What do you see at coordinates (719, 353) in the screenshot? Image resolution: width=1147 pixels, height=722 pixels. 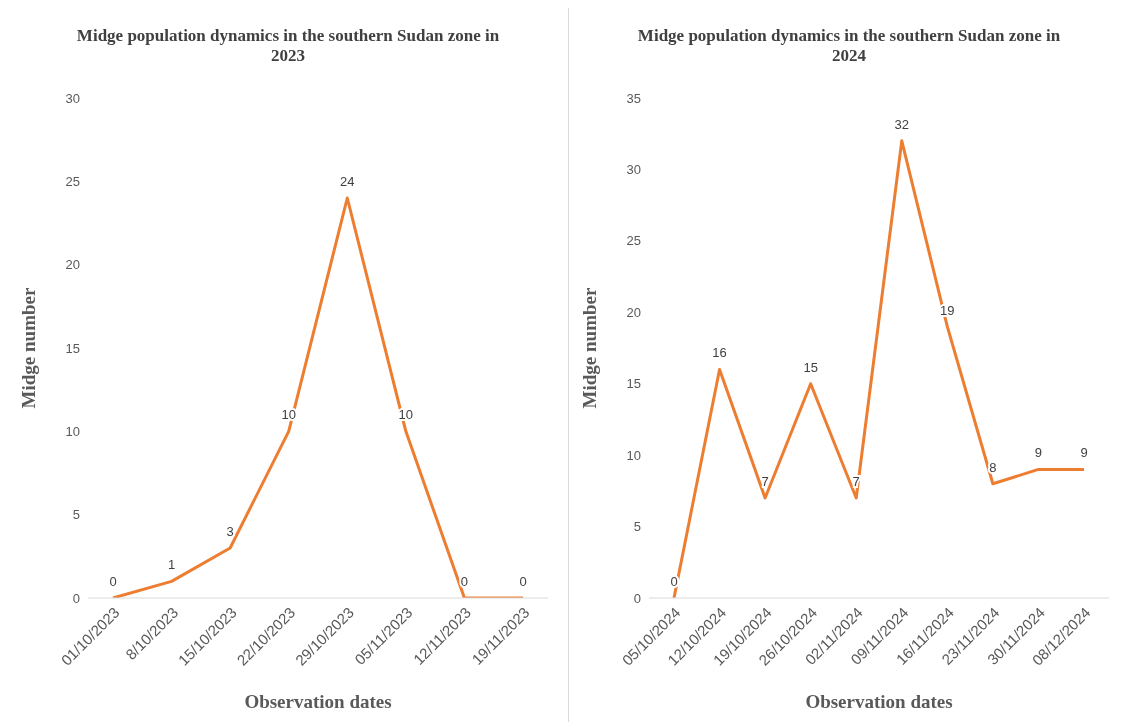 I see `data-label: 16` at bounding box center [719, 353].